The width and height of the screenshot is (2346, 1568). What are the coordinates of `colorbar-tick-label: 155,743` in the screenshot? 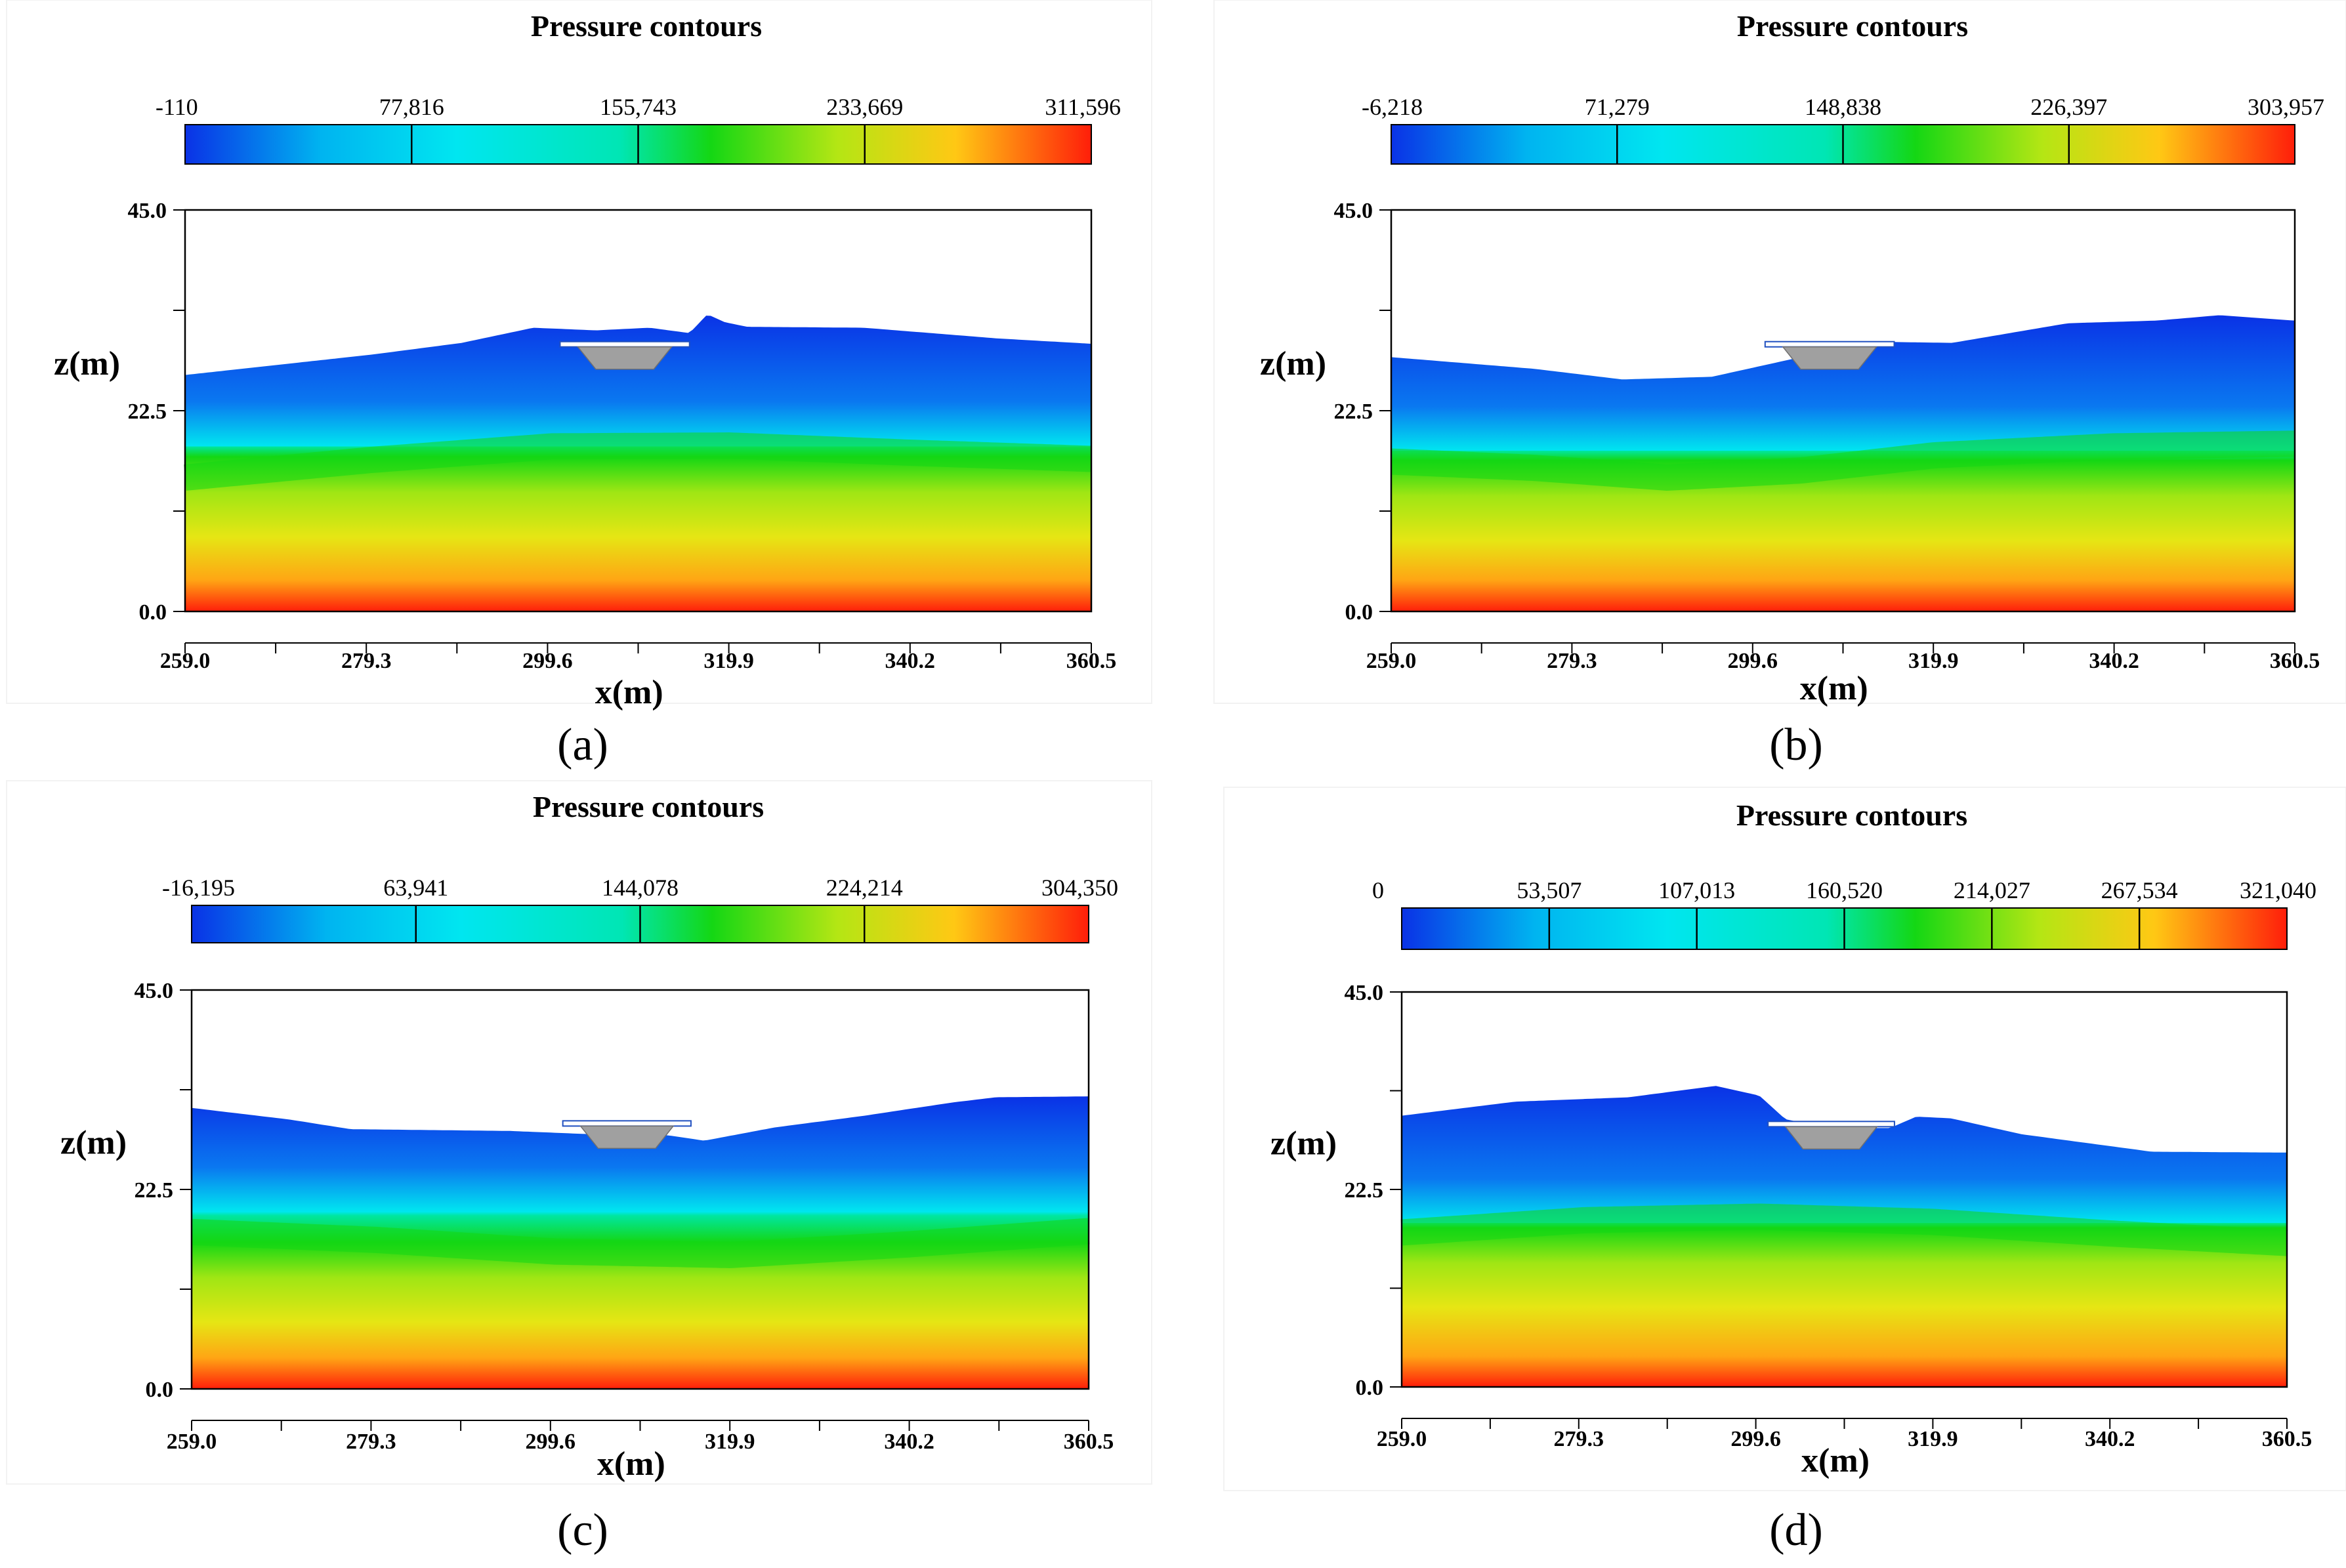 It's located at (638, 107).